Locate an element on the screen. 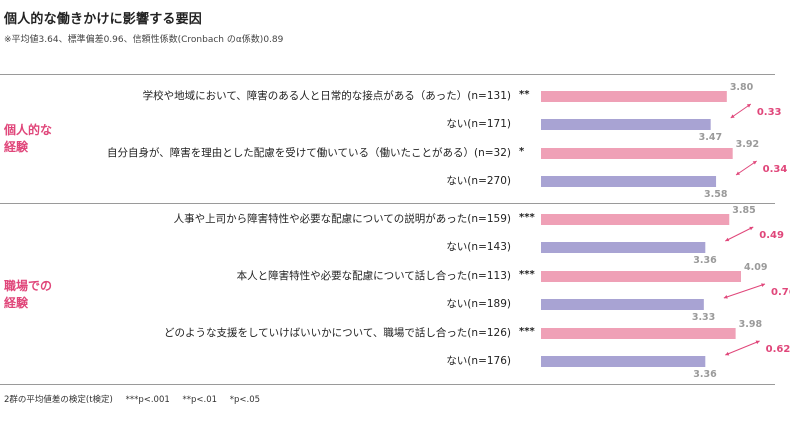 This screenshot has height=425, width=790. page-title: 個人的な働きかけに影響する要因 is located at coordinates (103, 19).